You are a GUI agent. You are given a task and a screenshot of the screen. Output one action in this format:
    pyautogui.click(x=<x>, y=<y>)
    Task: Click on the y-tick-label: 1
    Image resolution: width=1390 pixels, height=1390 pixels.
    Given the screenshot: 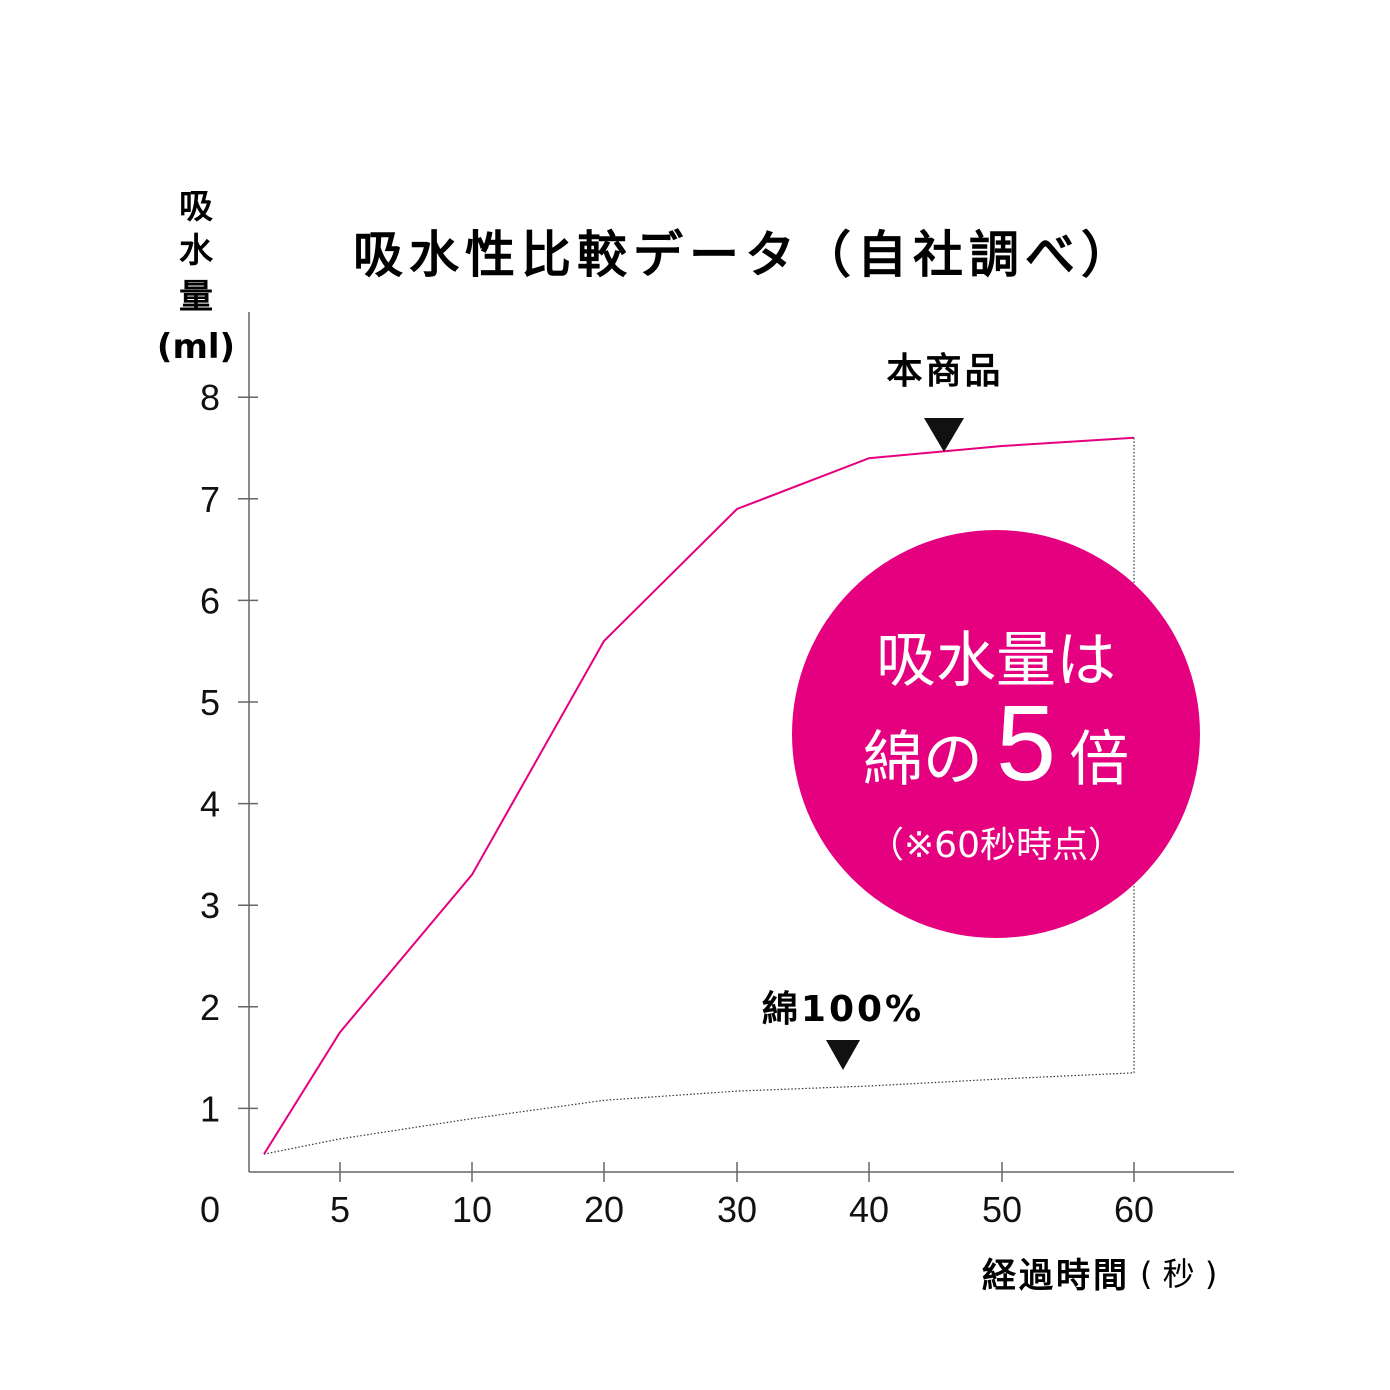 What is the action you would take?
    pyautogui.click(x=210, y=1108)
    